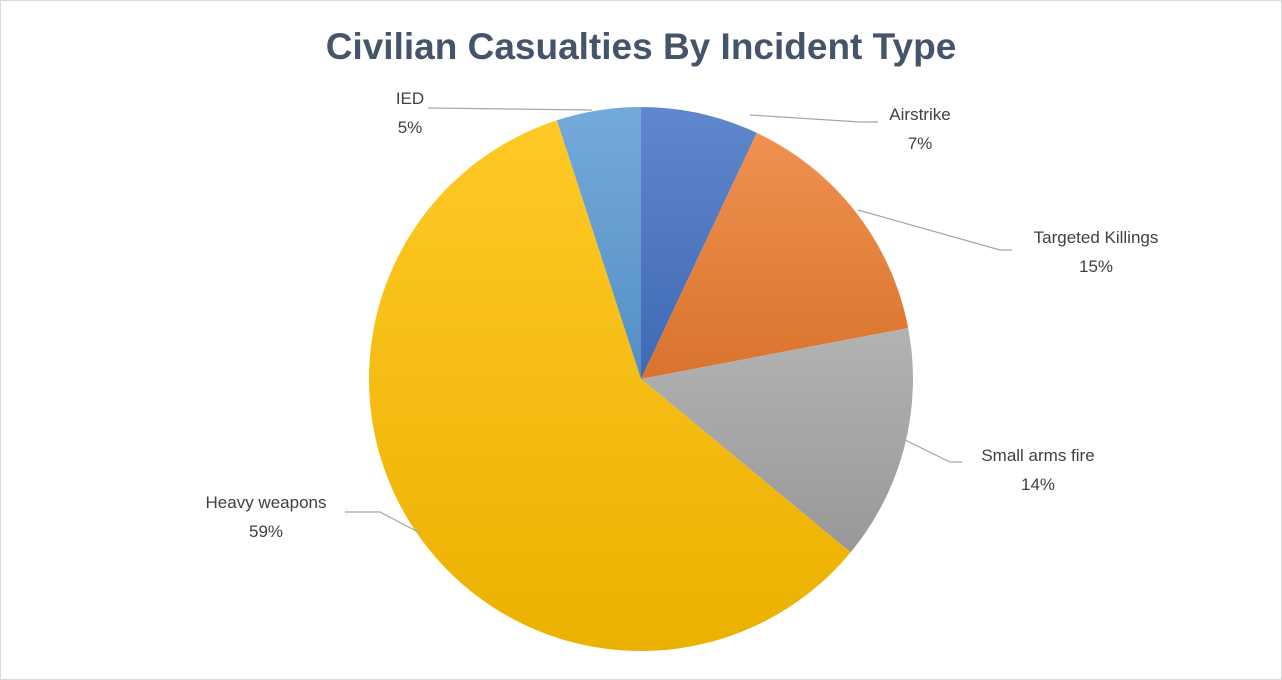  Describe the element at coordinates (1038, 484) in the screenshot. I see `slice-percent-label: 14%` at that location.